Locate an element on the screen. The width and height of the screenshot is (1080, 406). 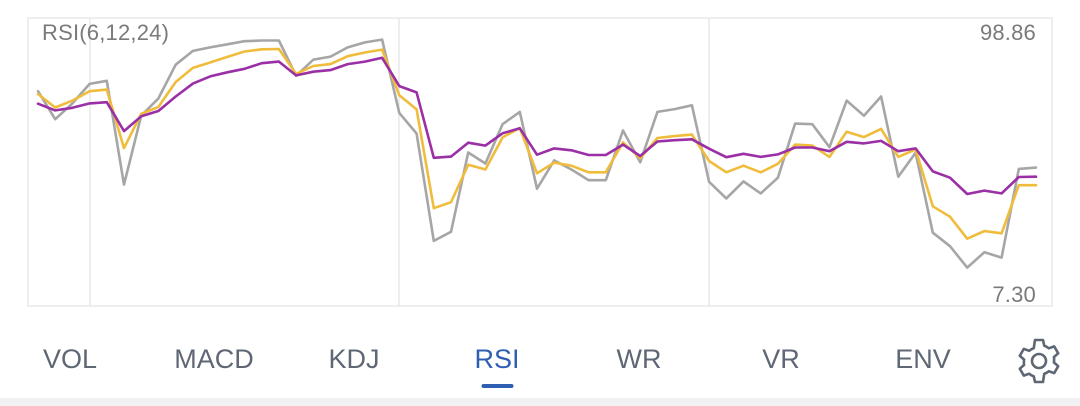
bottom-divider is located at coordinates (540, 402).